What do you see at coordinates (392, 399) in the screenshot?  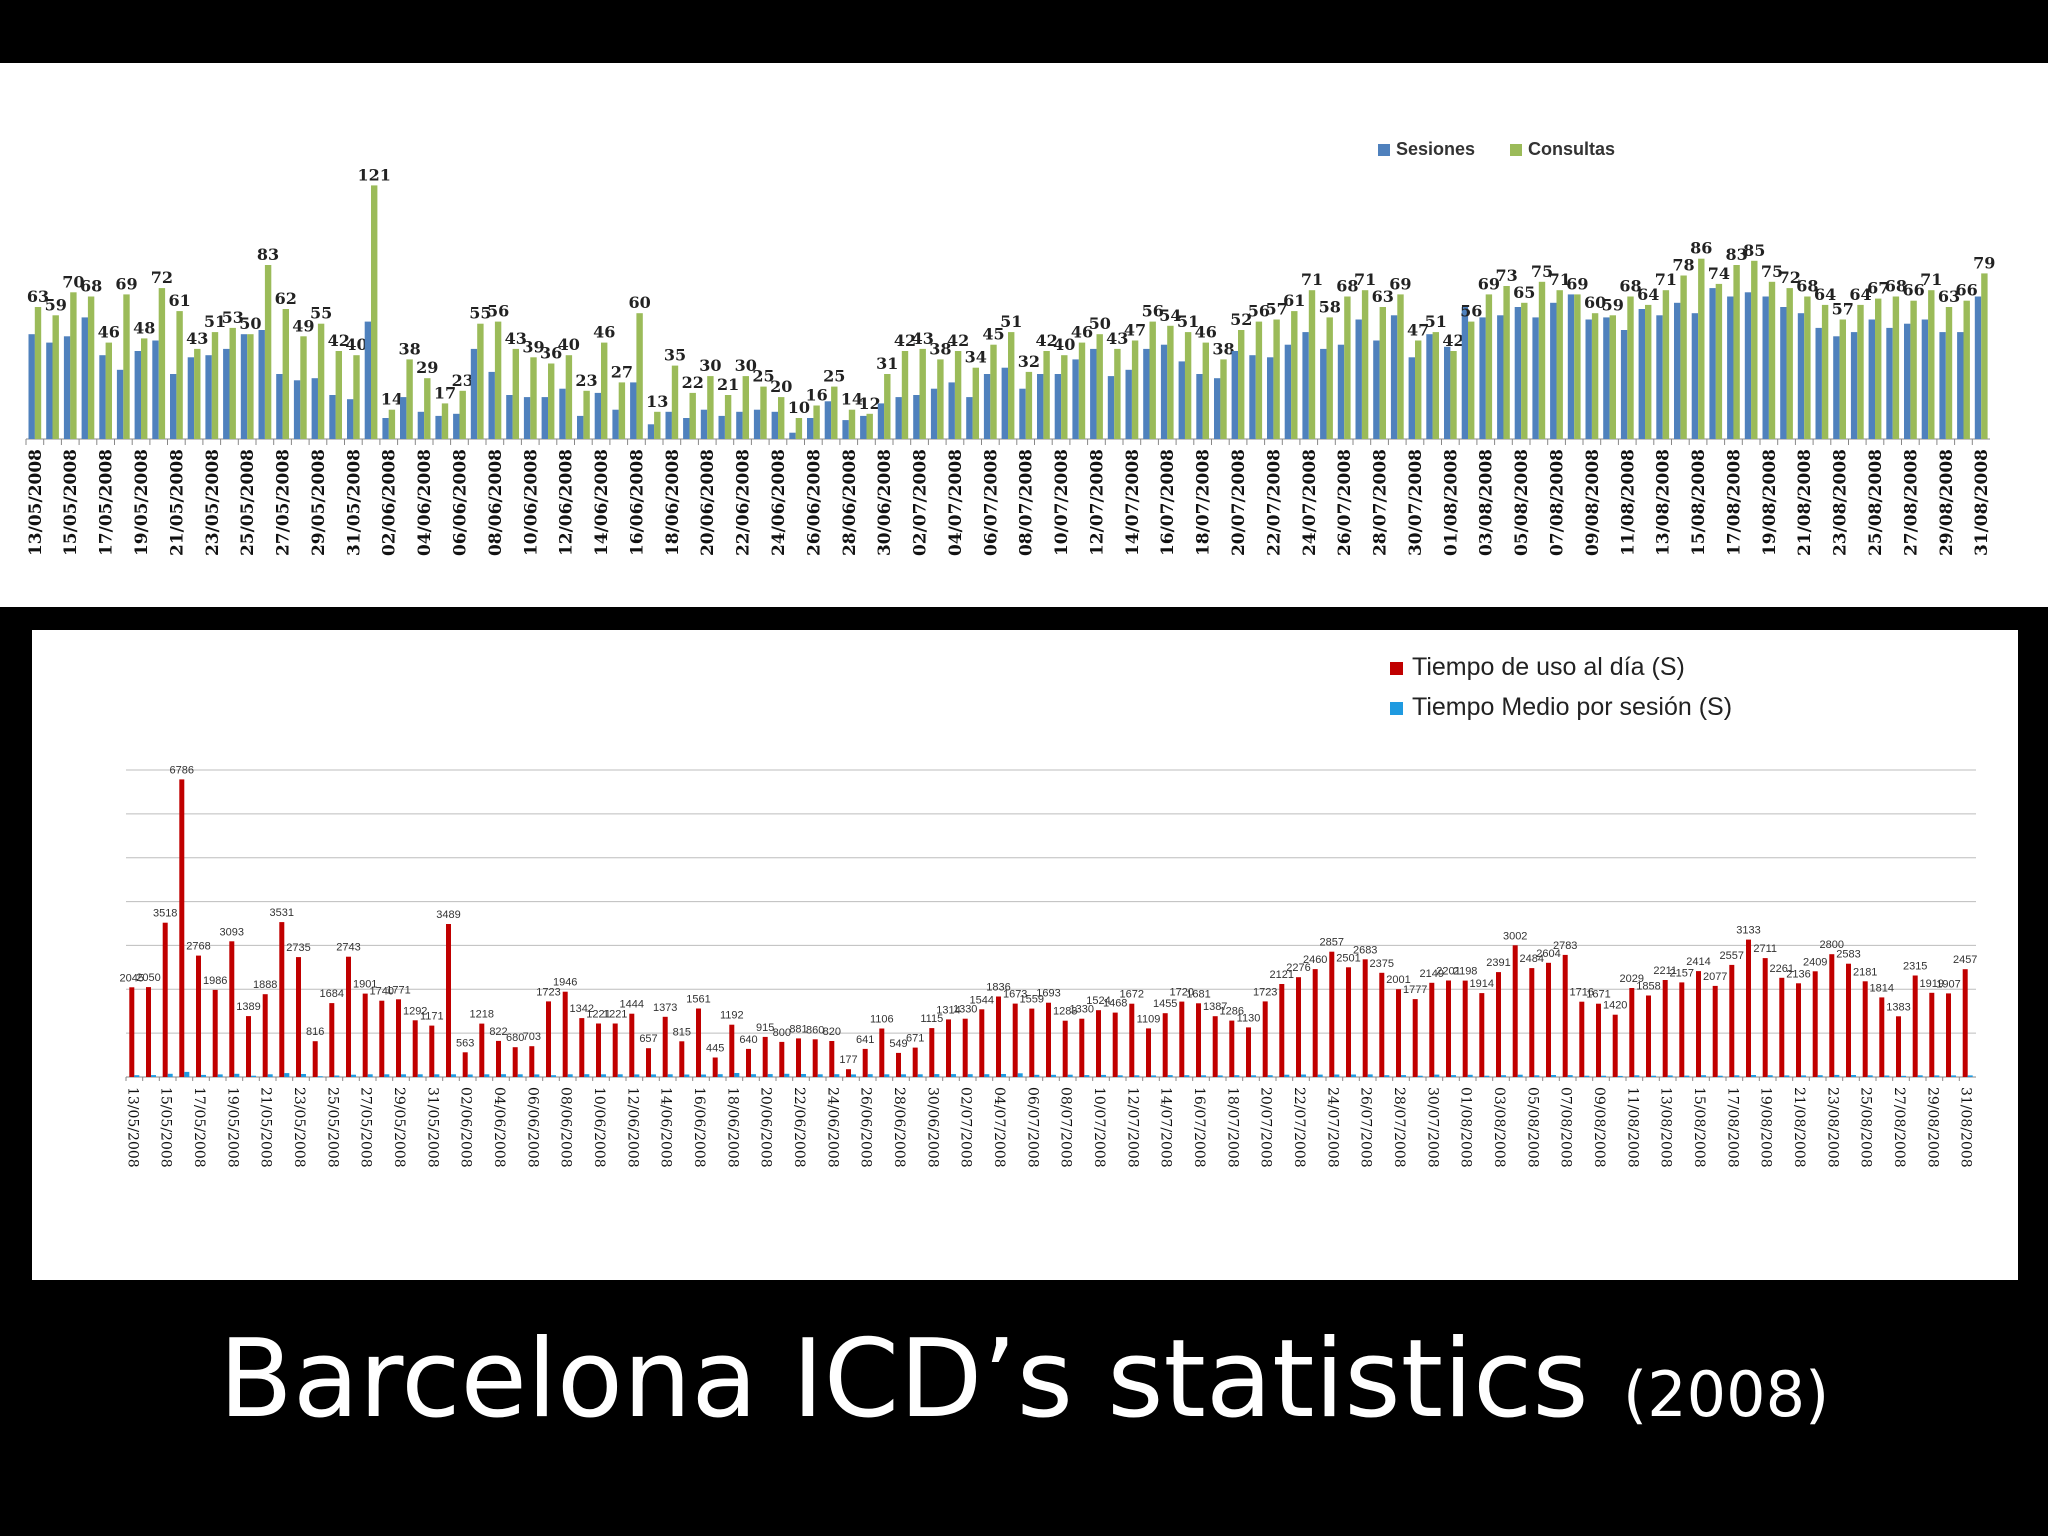 I see `consultas-data-label: 14` at bounding box center [392, 399].